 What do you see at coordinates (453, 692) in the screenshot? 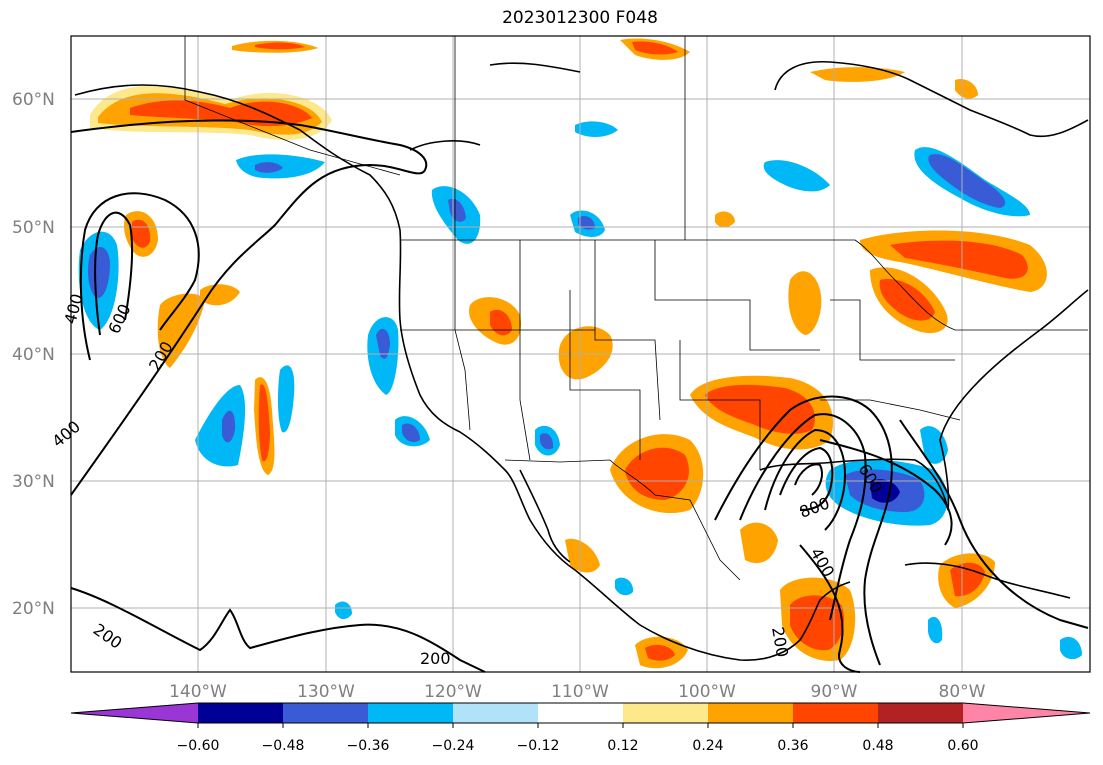
I see `lon-label: 120°W` at bounding box center [453, 692].